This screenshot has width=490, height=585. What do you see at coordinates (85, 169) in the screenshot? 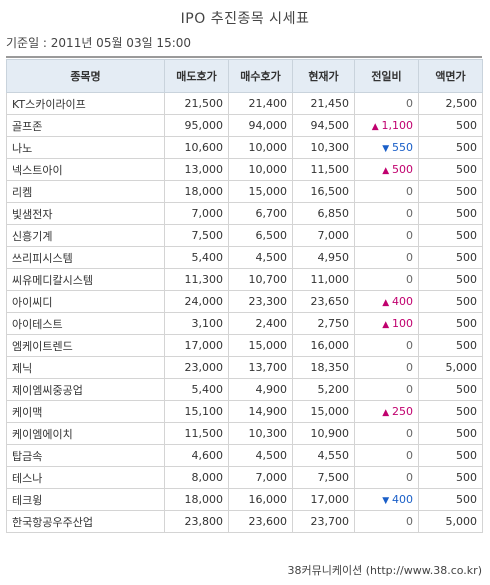
I see `stock-name: 넥스트아이` at bounding box center [85, 169].